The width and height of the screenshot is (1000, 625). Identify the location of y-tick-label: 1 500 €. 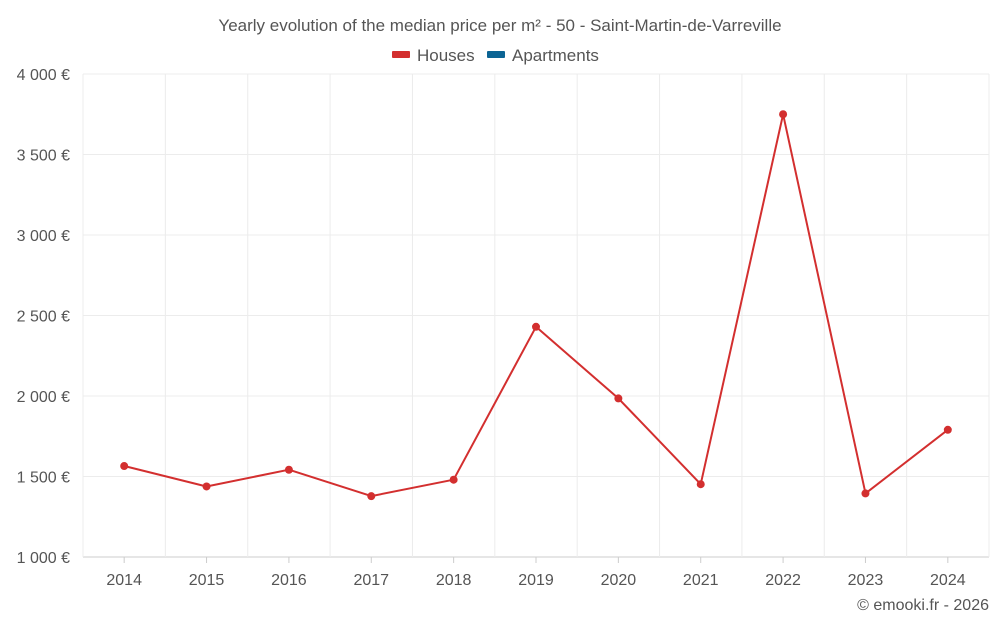
(43, 478).